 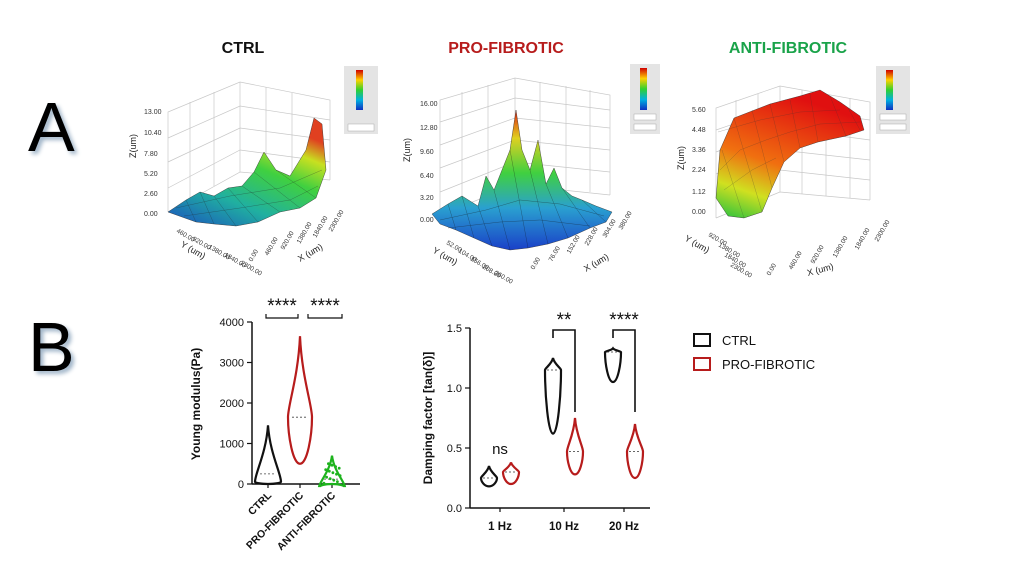 What do you see at coordinates (454, 389) in the screenshot?
I see `y-tick-label: 1.0` at bounding box center [454, 389].